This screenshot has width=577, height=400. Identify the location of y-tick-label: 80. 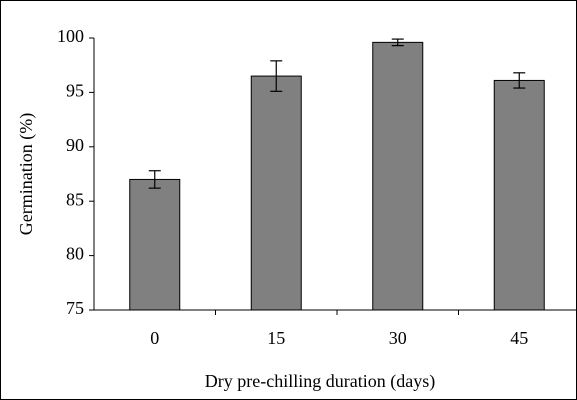
(75, 254).